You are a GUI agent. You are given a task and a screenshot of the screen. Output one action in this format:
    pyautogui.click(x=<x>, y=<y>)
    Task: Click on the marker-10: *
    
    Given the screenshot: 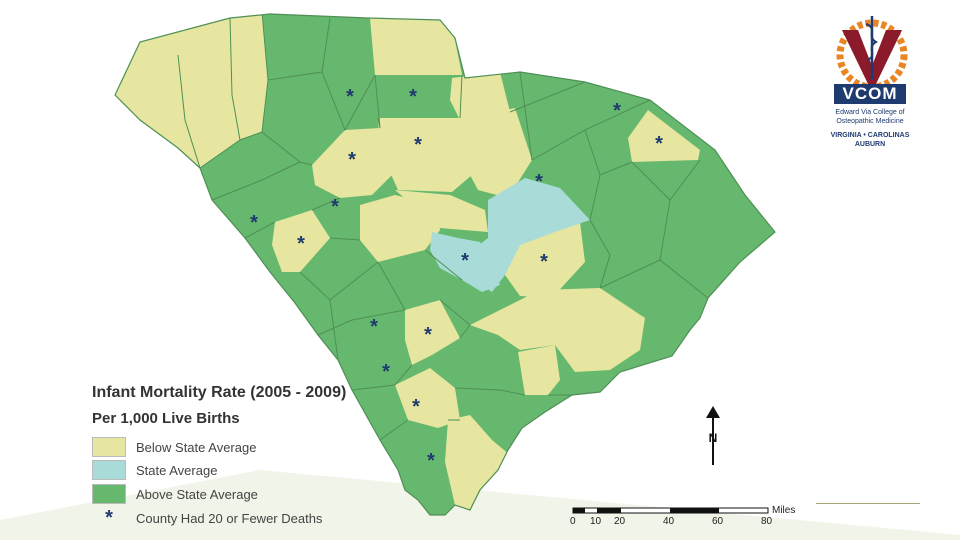 What is the action you would take?
    pyautogui.click(x=301, y=244)
    